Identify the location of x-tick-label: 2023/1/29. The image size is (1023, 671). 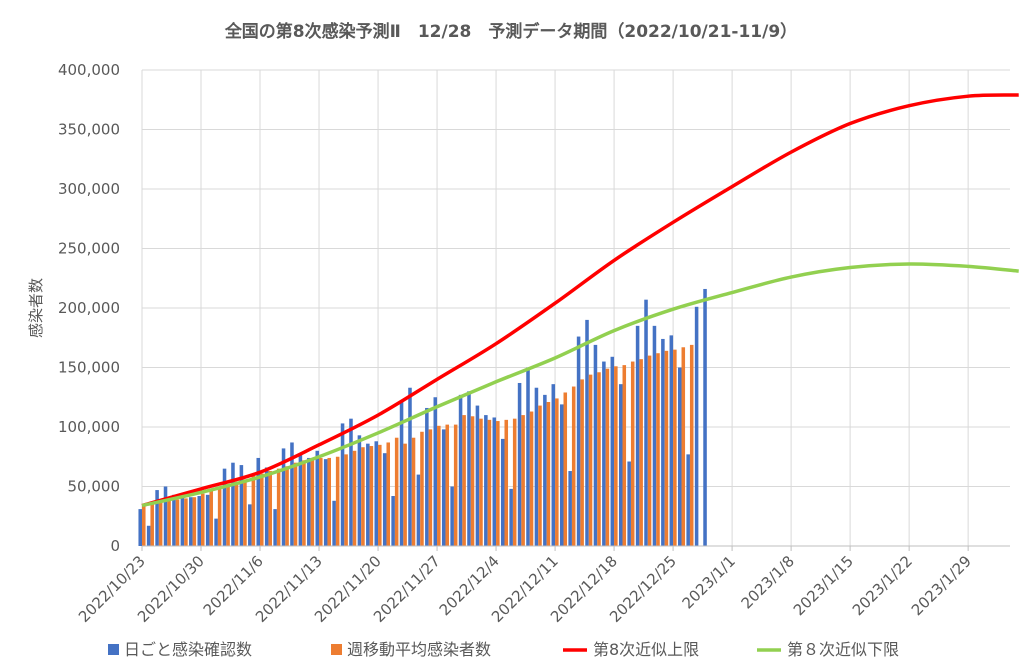
(941, 585).